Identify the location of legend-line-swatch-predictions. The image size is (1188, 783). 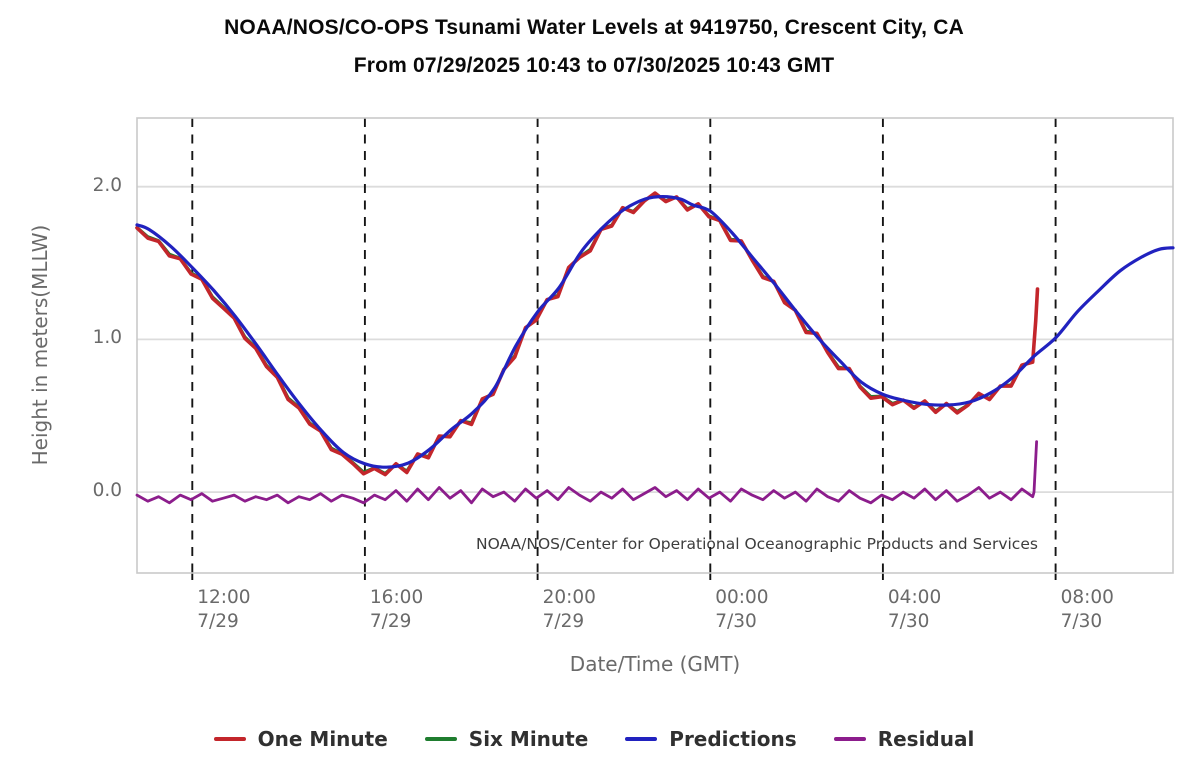
(641, 739).